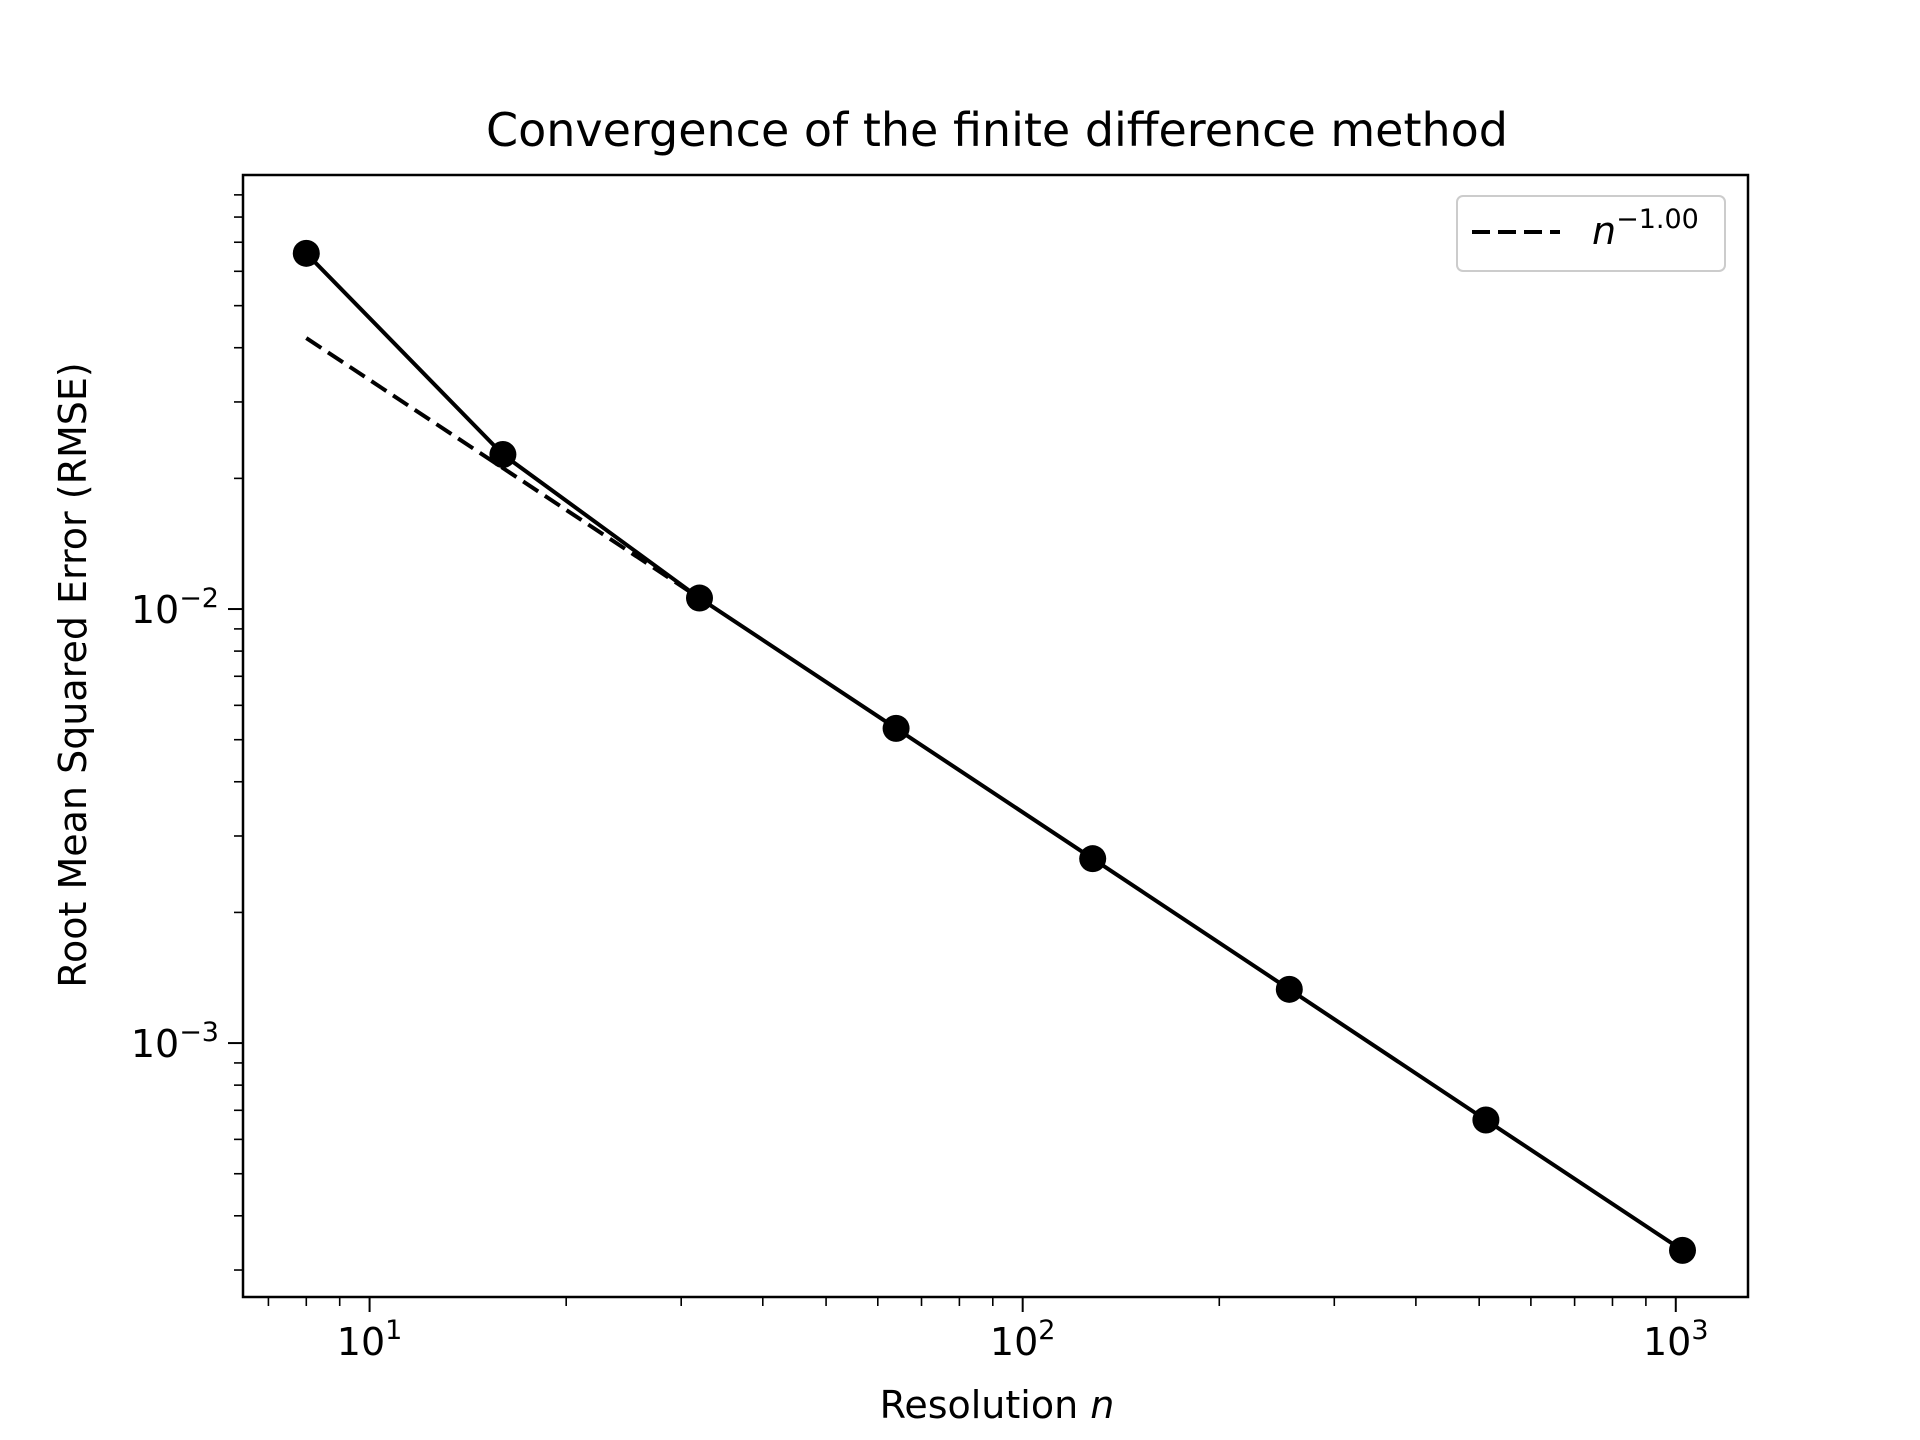 The height and width of the screenshot is (1440, 1920). I want to click on legend-label: n−1.00, so click(1645, 228).